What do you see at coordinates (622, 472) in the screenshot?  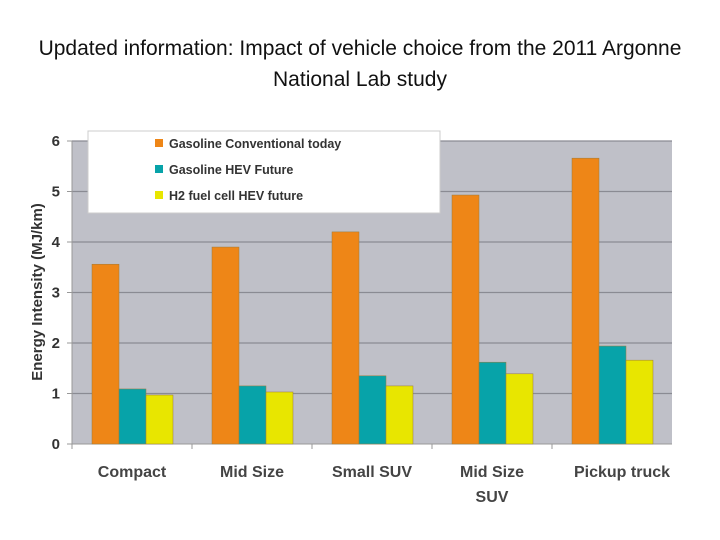 I see `x-tick-label: Pickup truck` at bounding box center [622, 472].